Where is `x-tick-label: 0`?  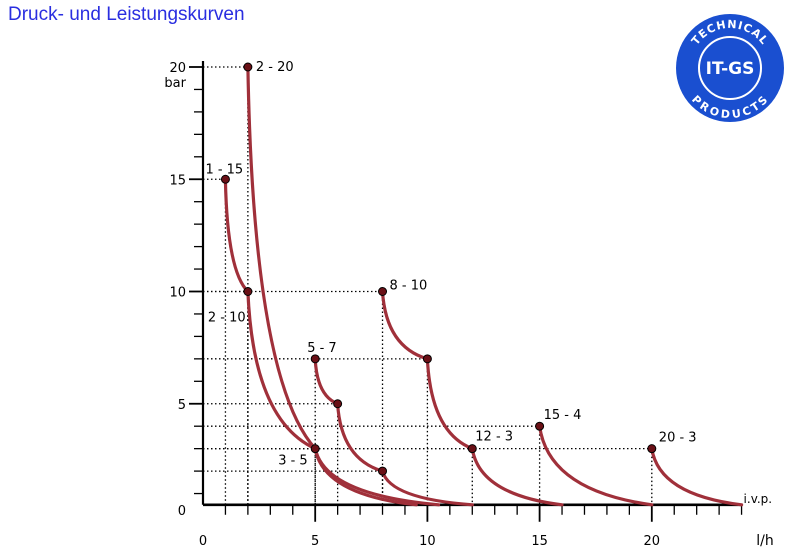
x-tick-label: 0 is located at coordinates (203, 541).